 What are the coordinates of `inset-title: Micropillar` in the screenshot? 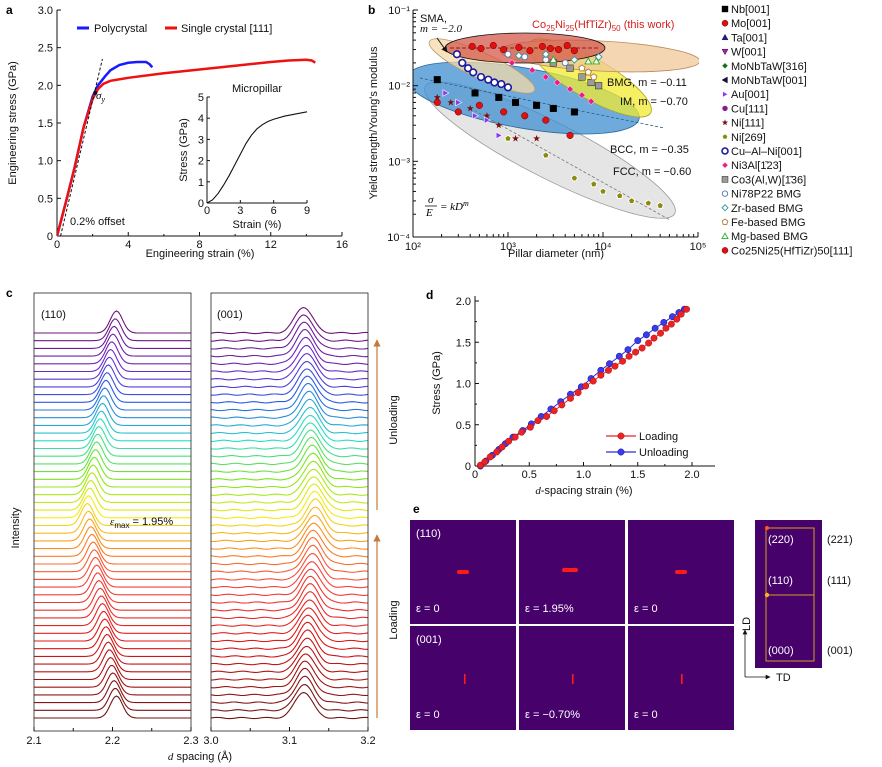 It's located at (257, 89).